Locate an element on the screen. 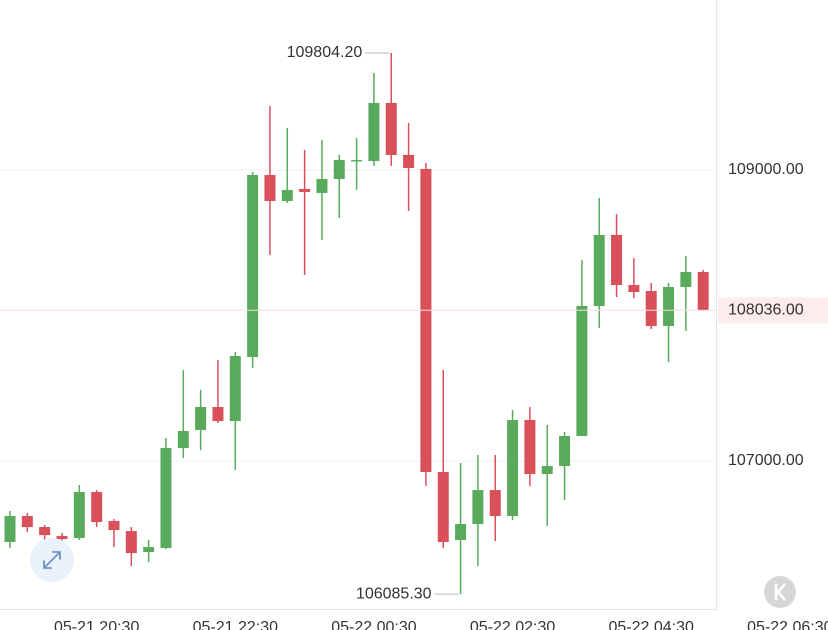 Image resolution: width=828 pixels, height=630 pixels. last-price-bg is located at coordinates (773, 310).